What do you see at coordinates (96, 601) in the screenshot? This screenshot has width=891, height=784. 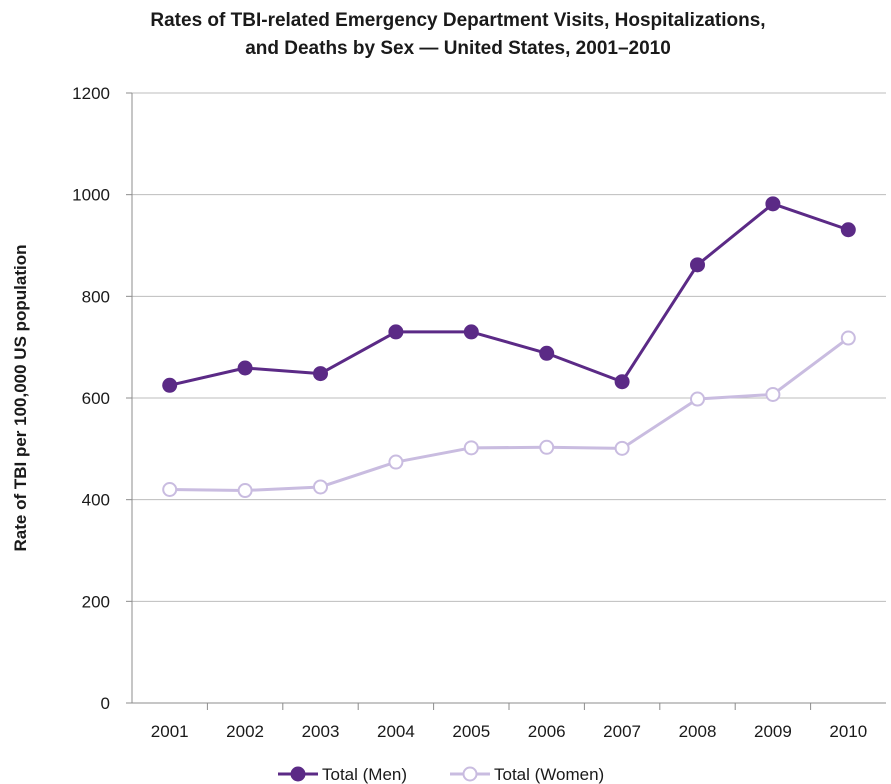 I see `y-tick-label-200: 200` at bounding box center [96, 601].